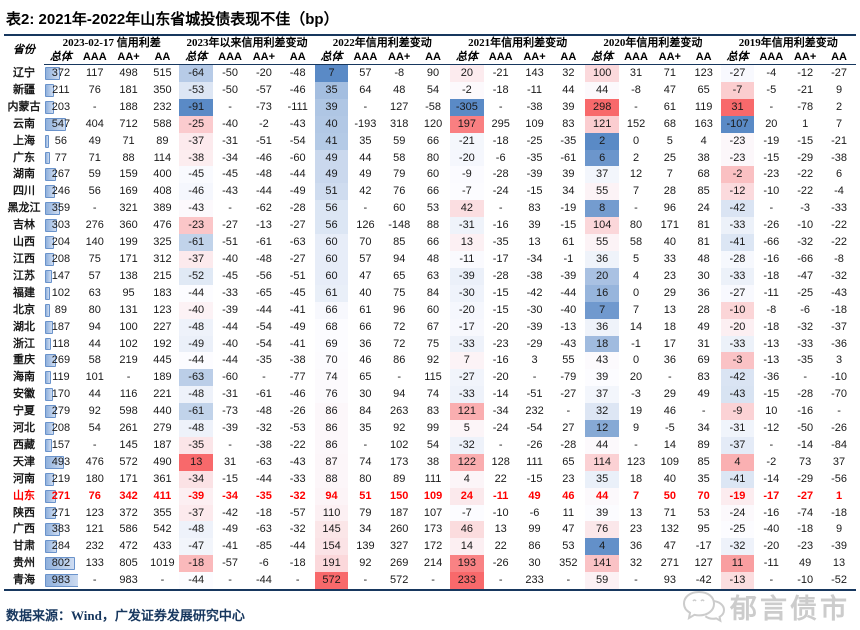  I want to click on value-cell: -15, so click(805, 140).